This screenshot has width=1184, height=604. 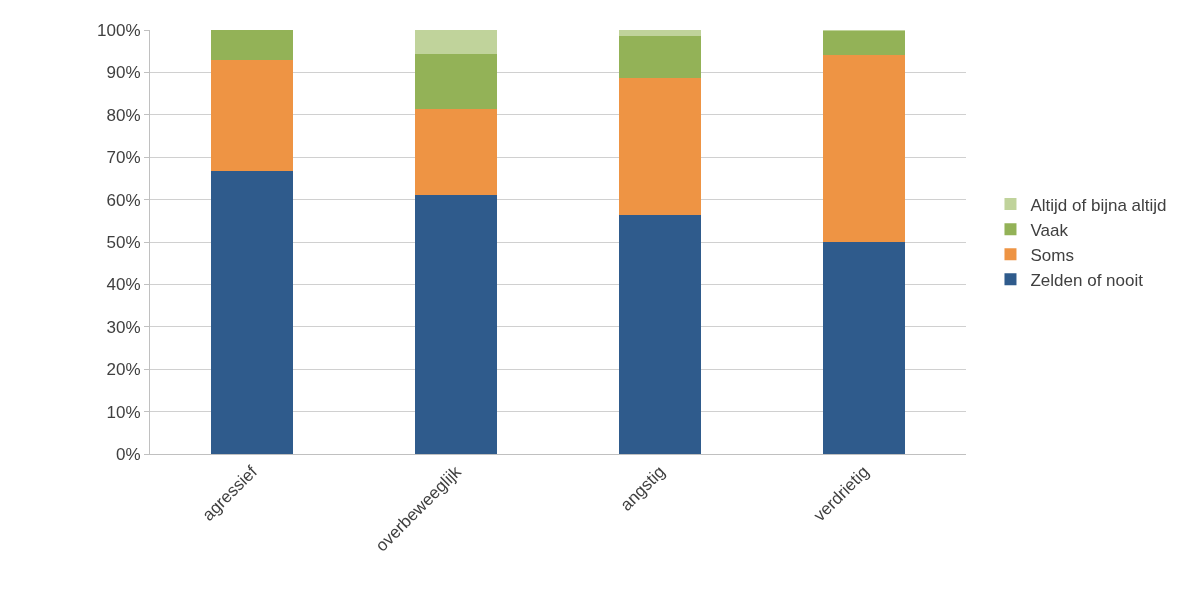 I want to click on y-tick-label: 80%, so click(x=123, y=115).